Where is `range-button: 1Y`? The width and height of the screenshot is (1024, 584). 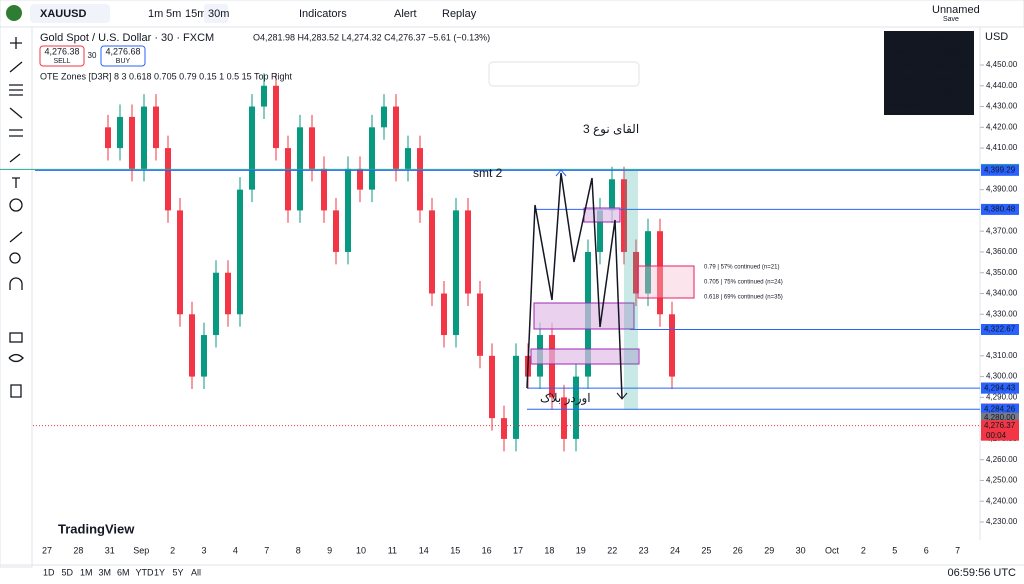
range-button: 1Y is located at coordinates (159, 572).